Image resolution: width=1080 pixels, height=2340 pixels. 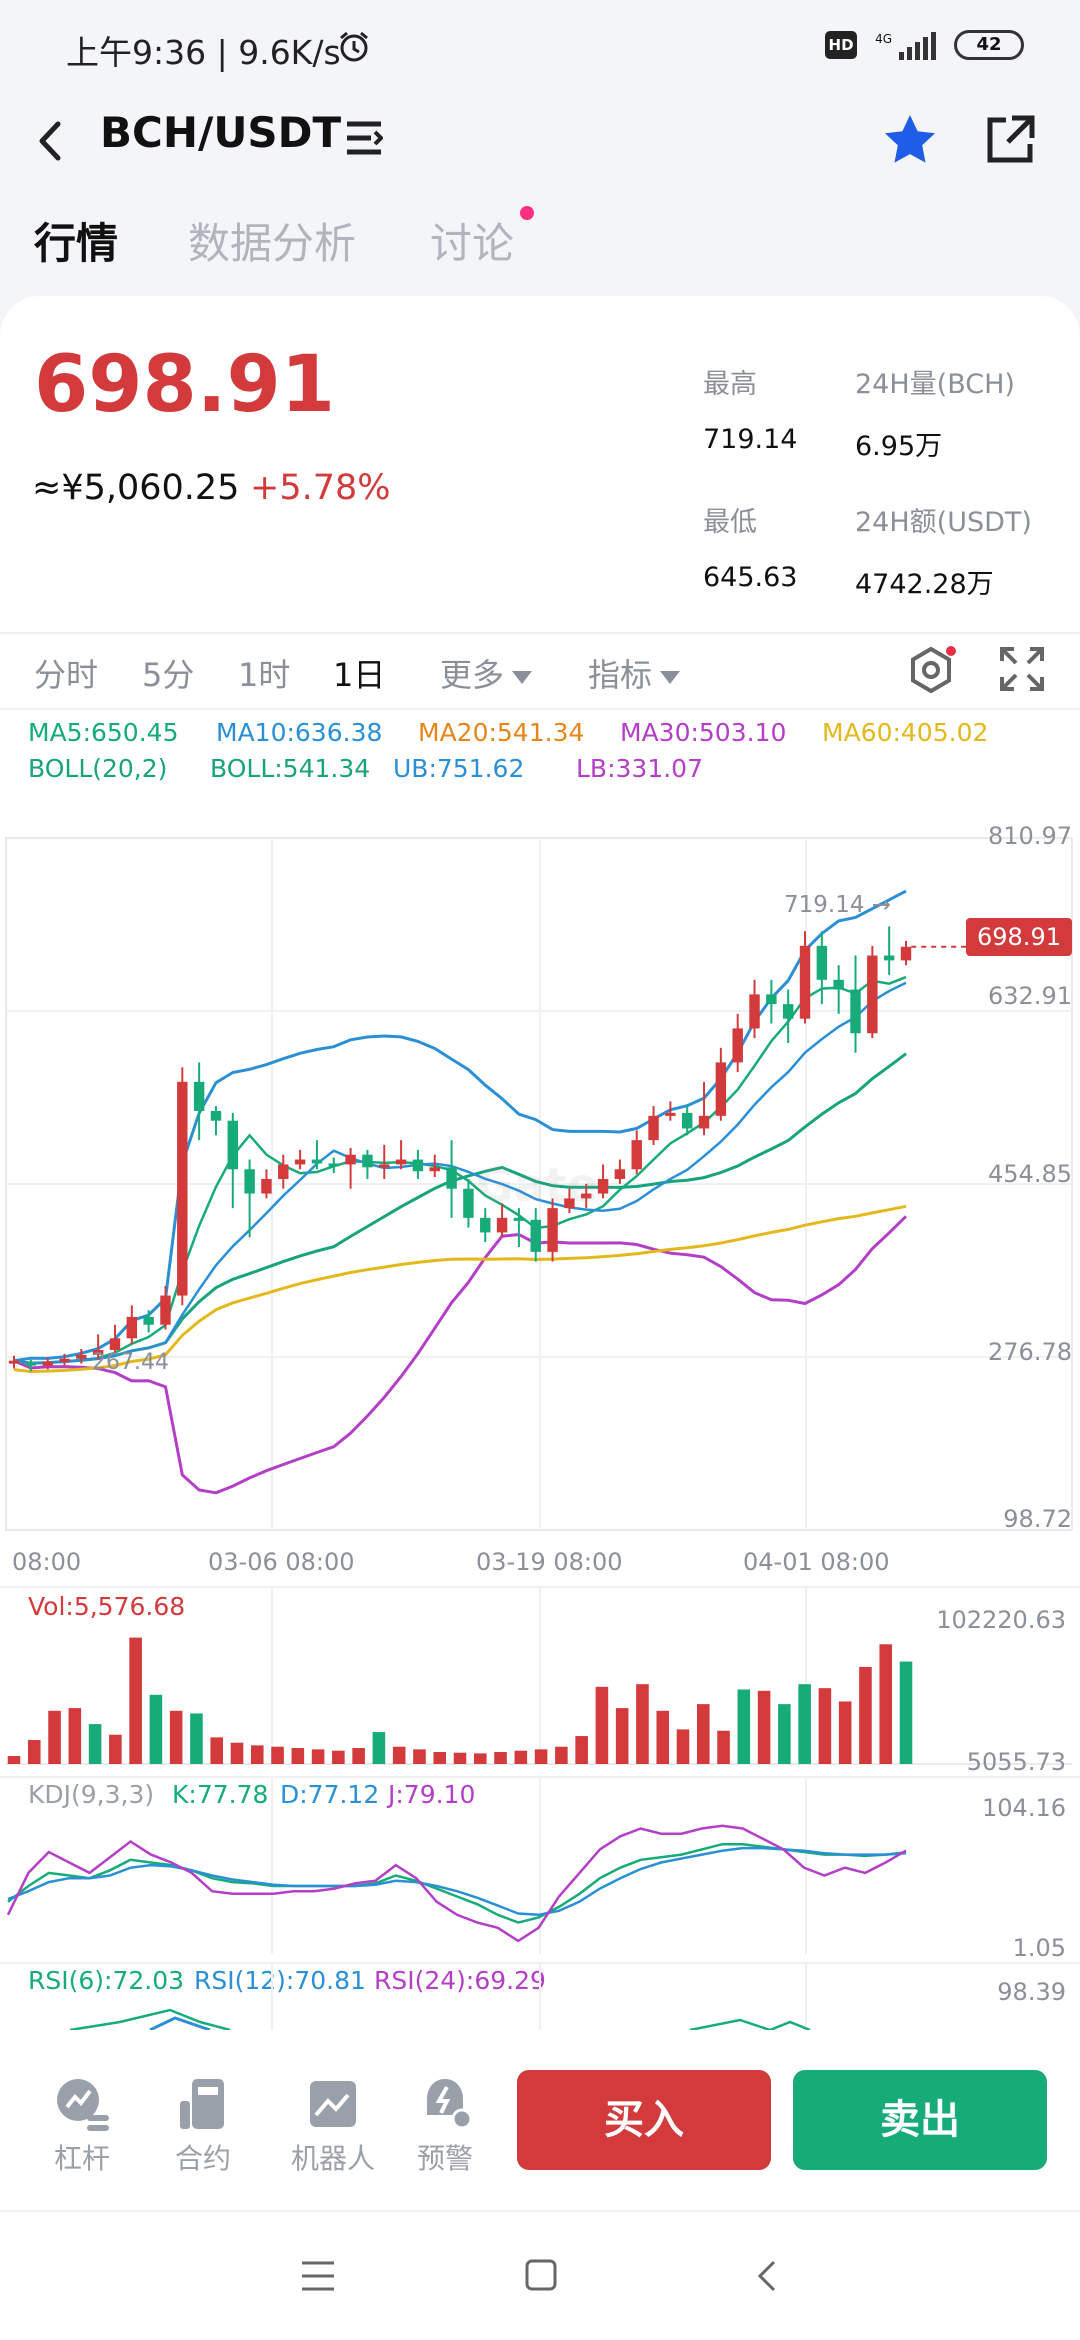 I want to click on chart-settings-icon, so click(x=931, y=670).